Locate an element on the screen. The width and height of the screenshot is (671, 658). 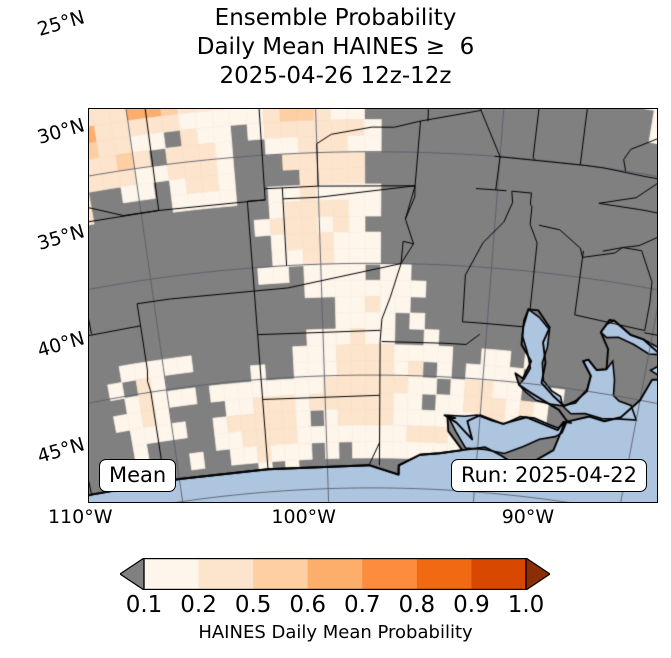
lat-tick-label-35: 35°N is located at coordinates (61, 238).